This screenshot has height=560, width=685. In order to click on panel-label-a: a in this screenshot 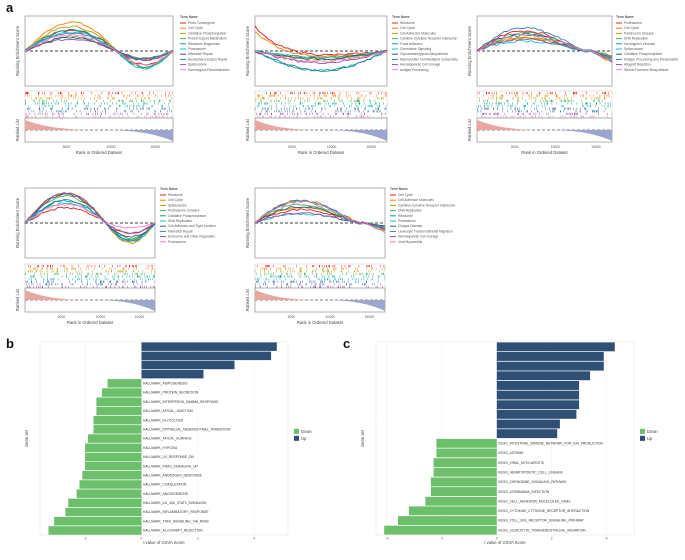, I will do `click(10, 7)`.